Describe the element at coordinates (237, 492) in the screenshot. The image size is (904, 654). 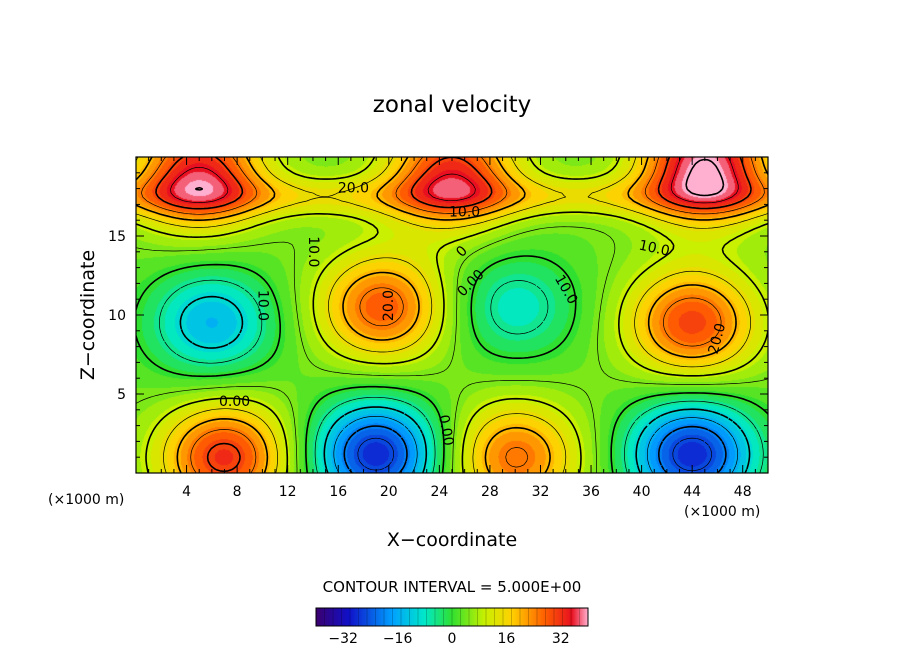
I see `x-tick-label: 8` at that location.